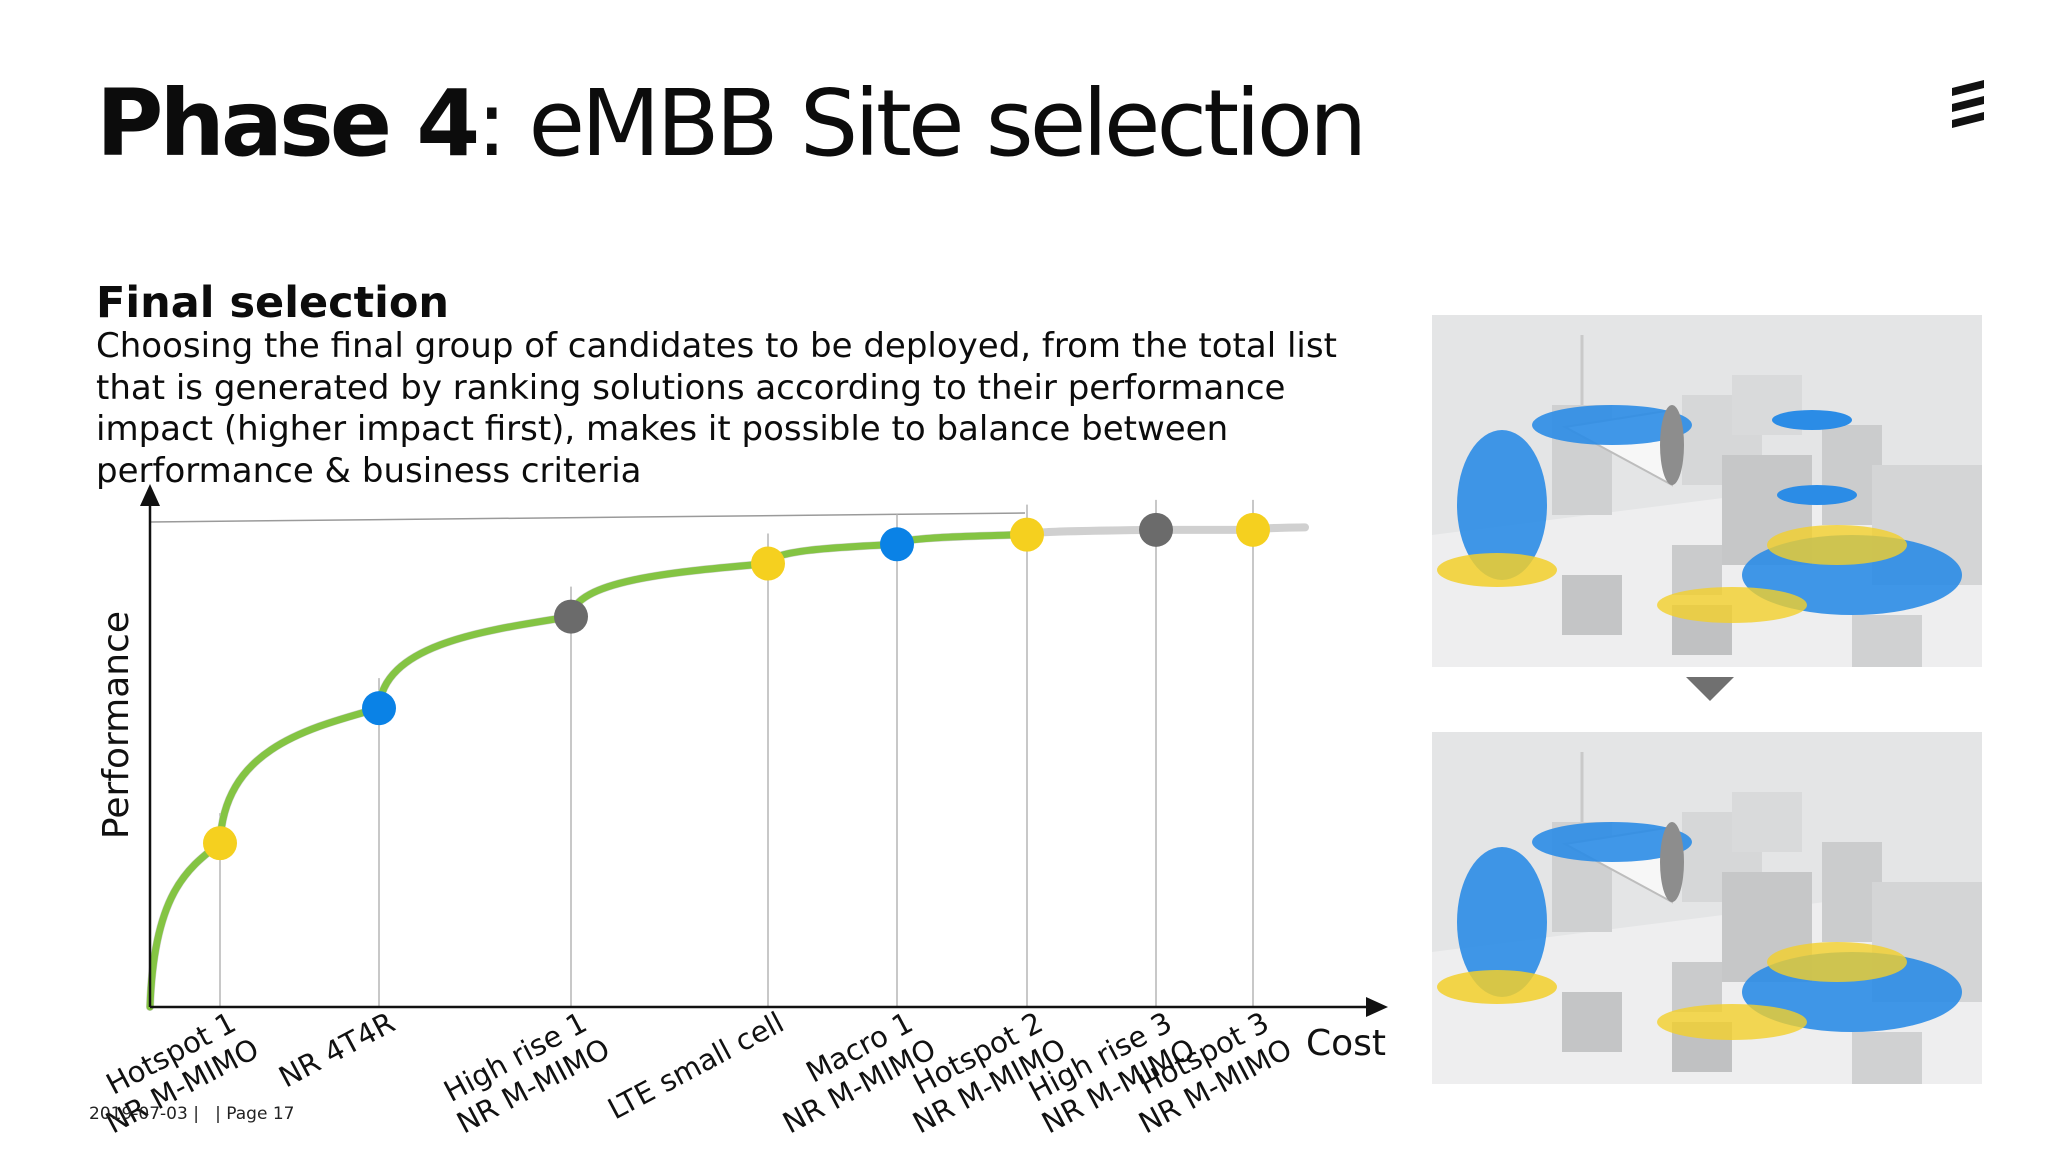 The width and height of the screenshot is (2048, 1152). What do you see at coordinates (192, 1114) in the screenshot?
I see `footer: 2019-07-03 | | Page 17` at bounding box center [192, 1114].